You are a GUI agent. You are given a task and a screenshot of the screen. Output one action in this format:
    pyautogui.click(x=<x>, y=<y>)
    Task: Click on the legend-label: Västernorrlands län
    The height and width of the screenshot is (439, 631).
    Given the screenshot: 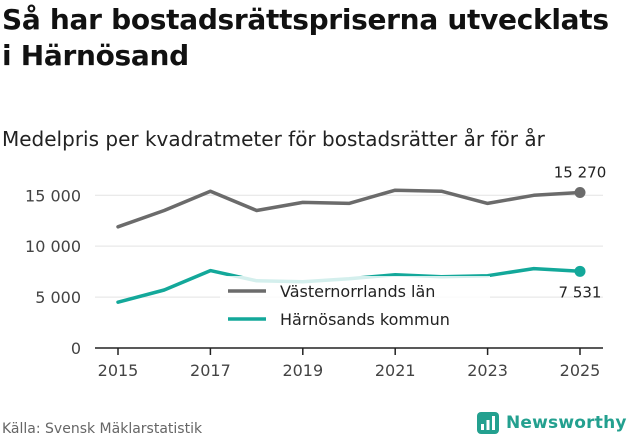 What is the action you would take?
    pyautogui.click(x=357, y=291)
    